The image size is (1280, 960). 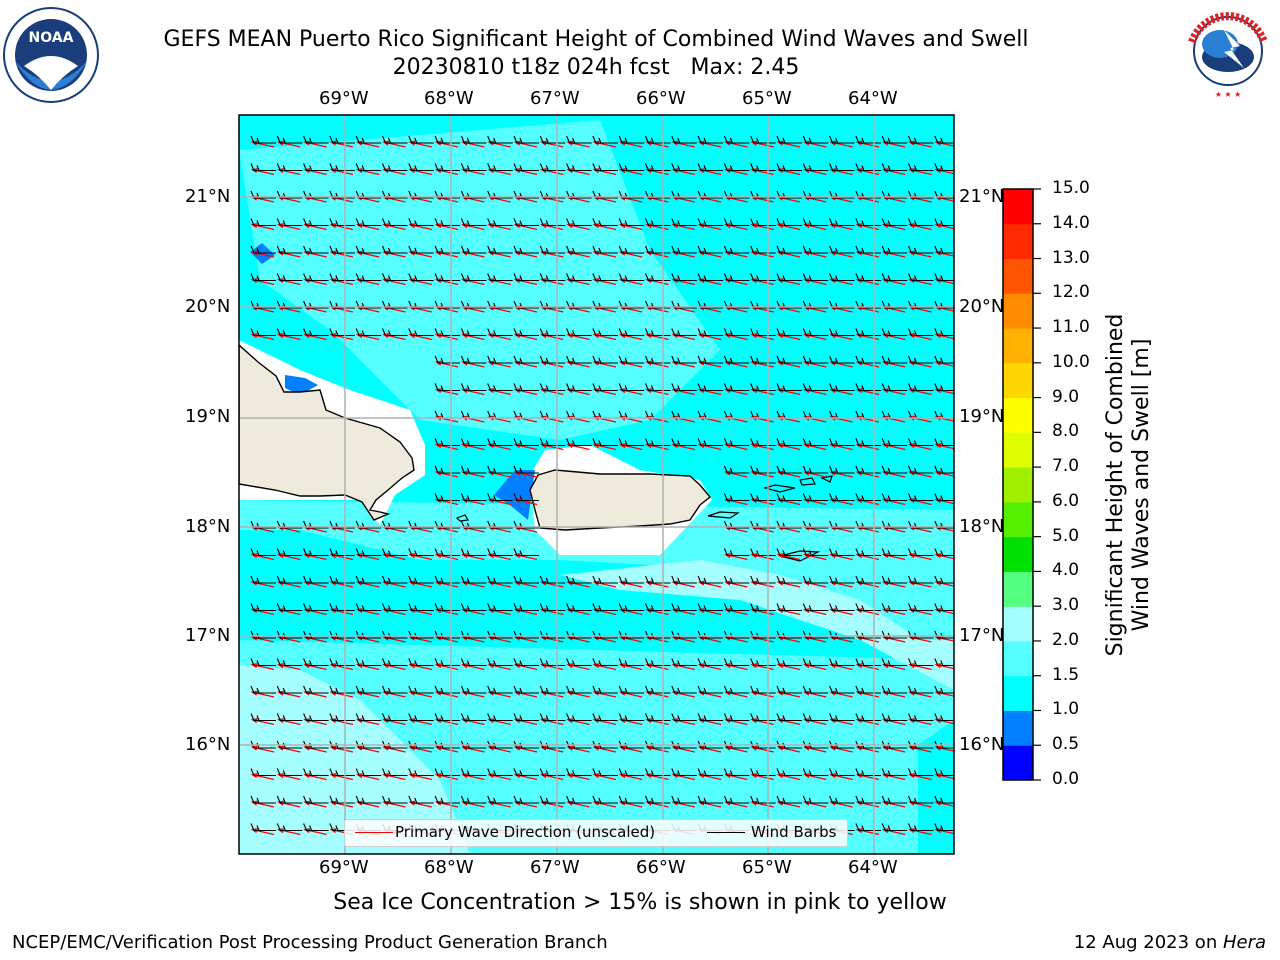 What do you see at coordinates (1066, 500) in the screenshot?
I see `colorbar-tick-label: 6.0` at bounding box center [1066, 500].